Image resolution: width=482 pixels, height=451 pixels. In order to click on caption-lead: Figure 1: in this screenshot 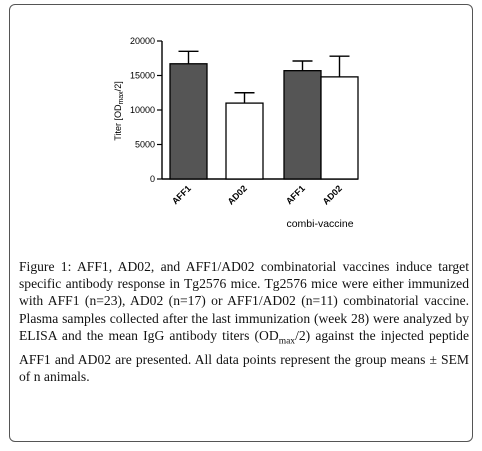, I will do `click(45, 266)`.